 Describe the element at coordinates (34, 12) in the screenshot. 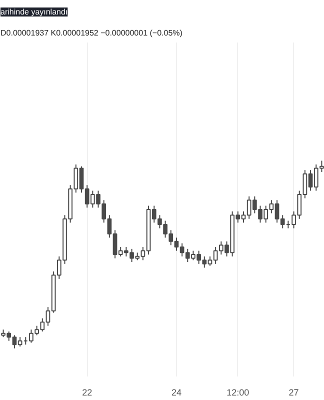

I see `chart-title: arihinde yayınlandı` at that location.